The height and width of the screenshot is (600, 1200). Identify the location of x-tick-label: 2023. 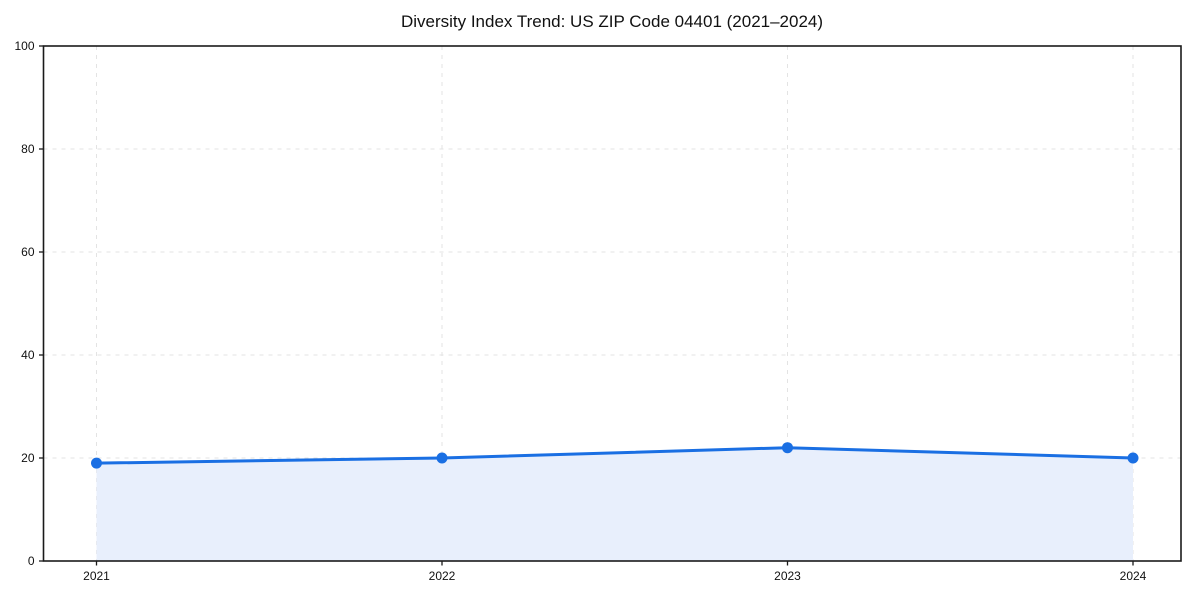
(787, 576).